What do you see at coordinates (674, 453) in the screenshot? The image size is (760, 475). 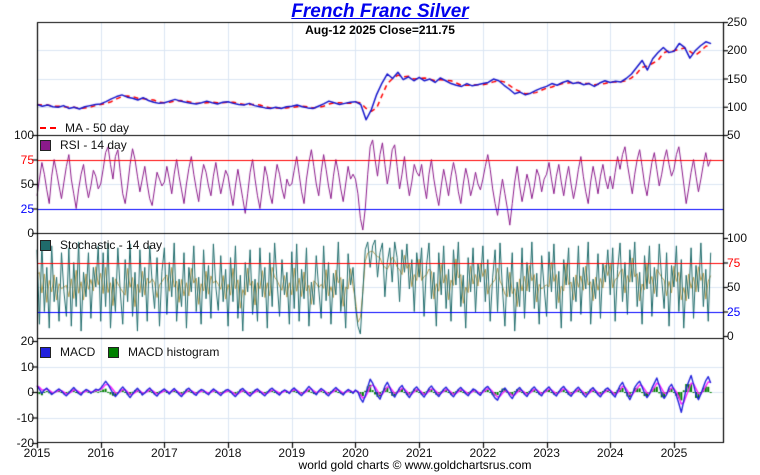 I see `x-axis-year-label: 2025` at bounding box center [674, 453].